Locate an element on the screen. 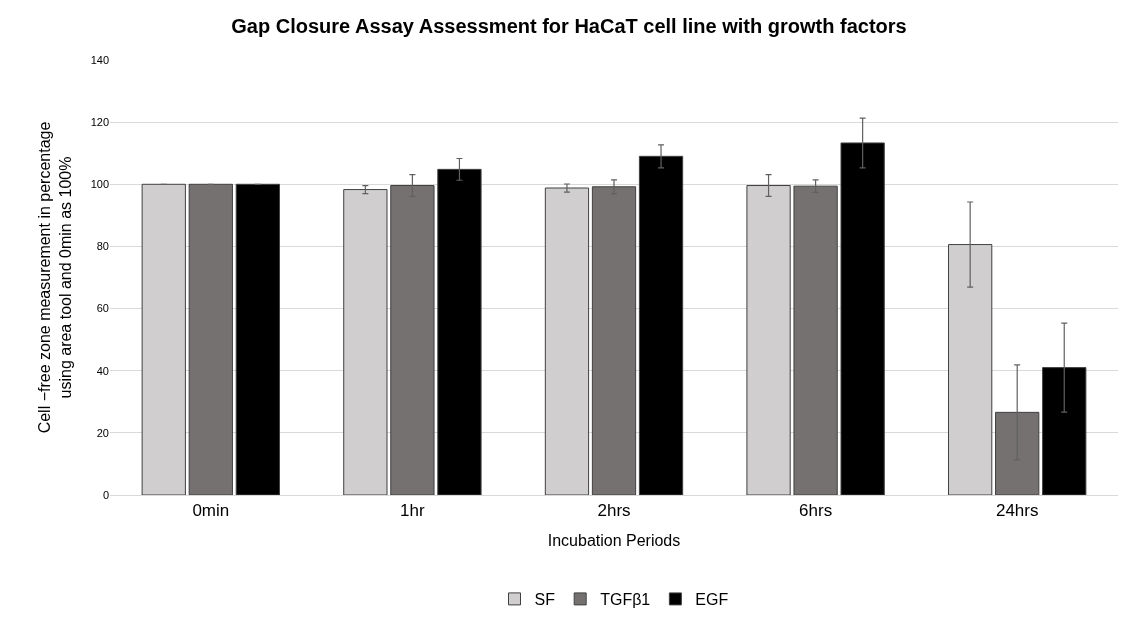 This screenshot has height=628, width=1138. x-axis-title: Incubation Periods is located at coordinates (614, 541).